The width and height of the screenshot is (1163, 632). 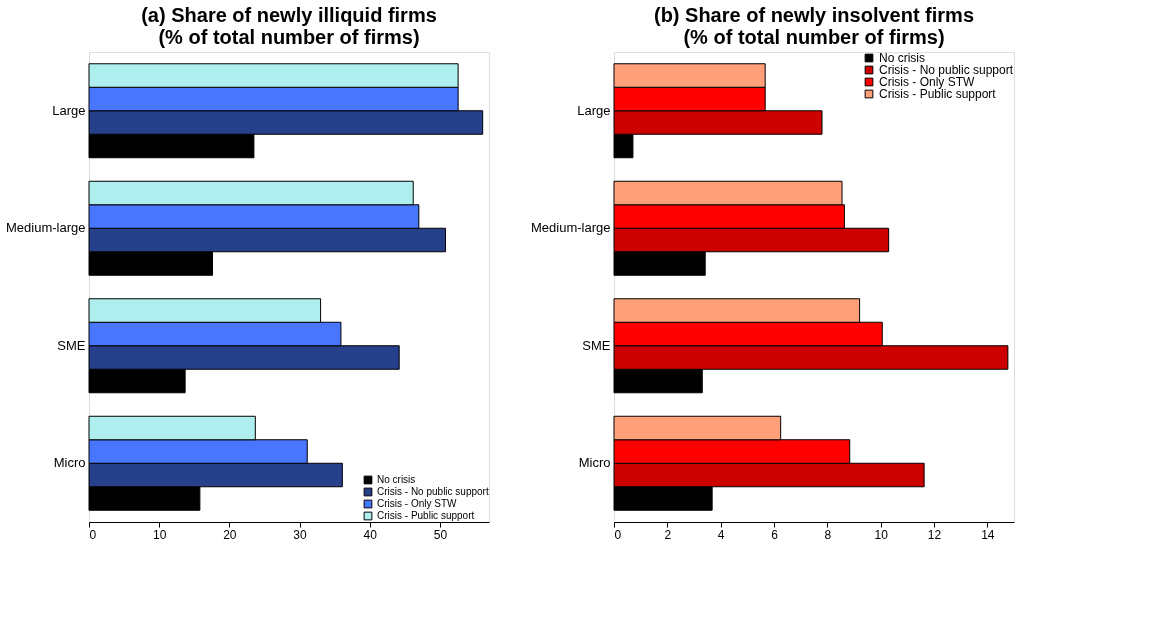 I want to click on x-tick-label: 50, so click(x=440, y=534).